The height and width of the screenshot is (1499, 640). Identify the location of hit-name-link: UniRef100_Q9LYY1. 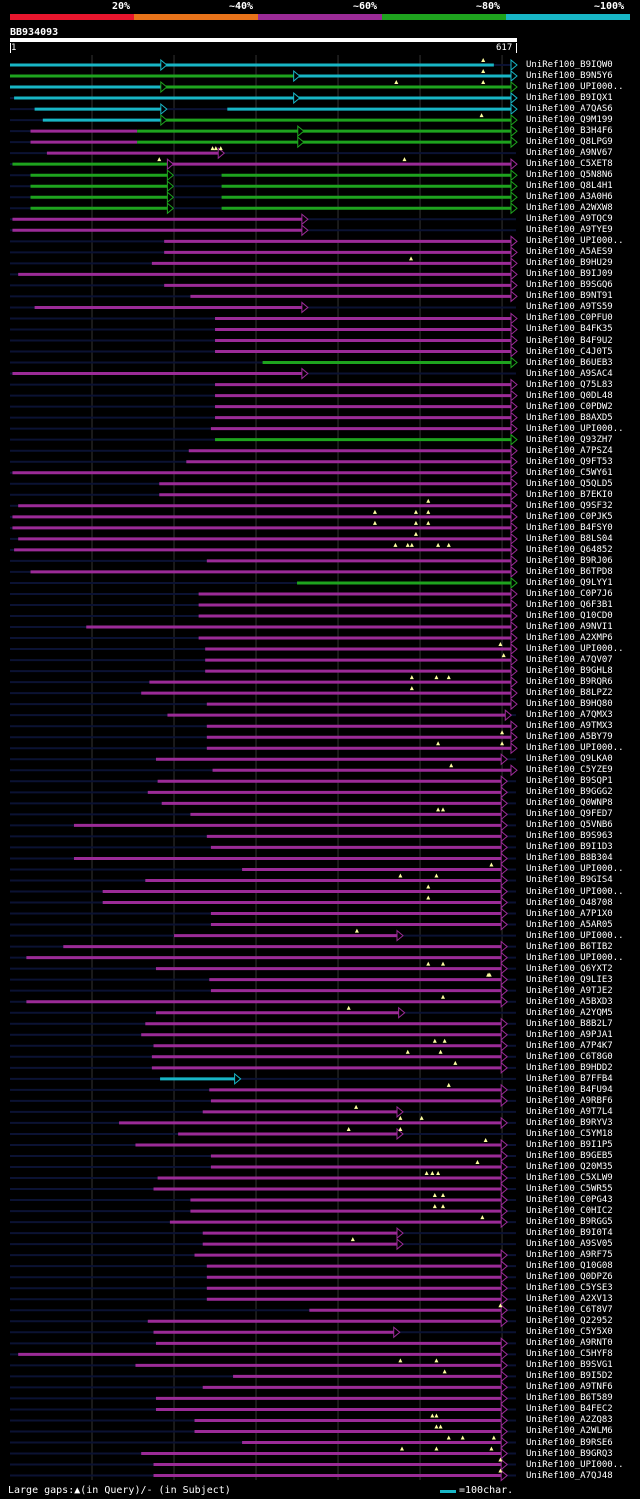
(569, 582).